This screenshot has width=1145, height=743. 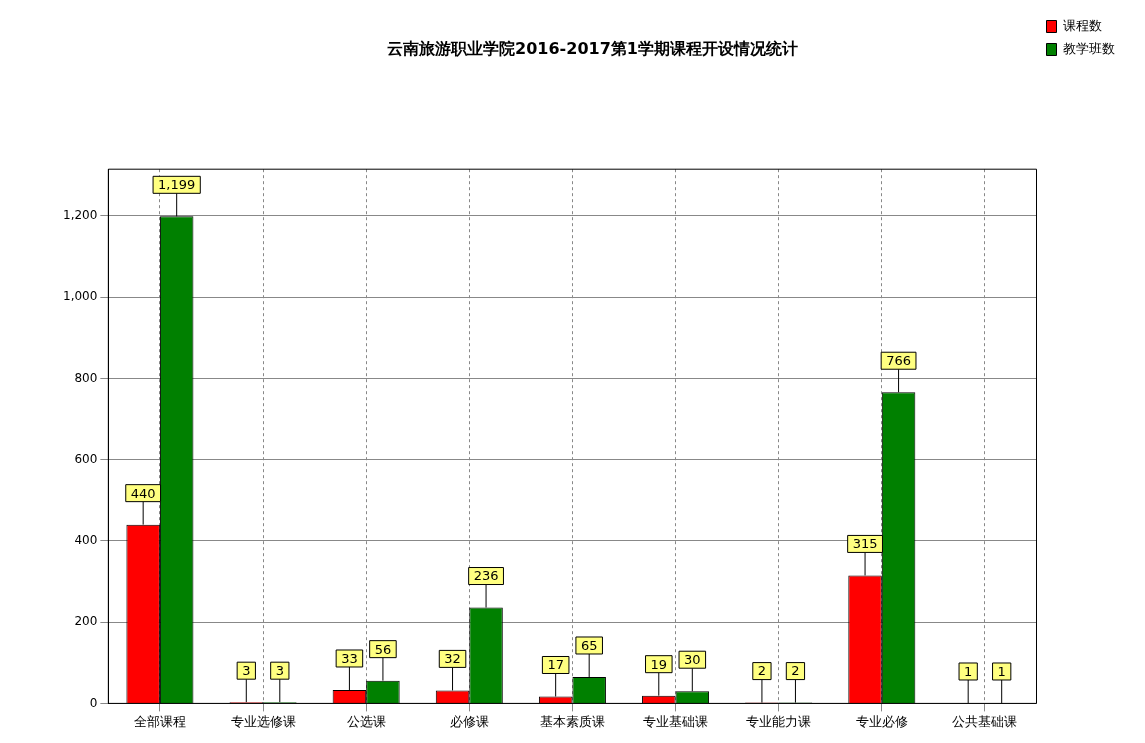 I want to click on y-tick-label: 600, so click(x=86, y=458).